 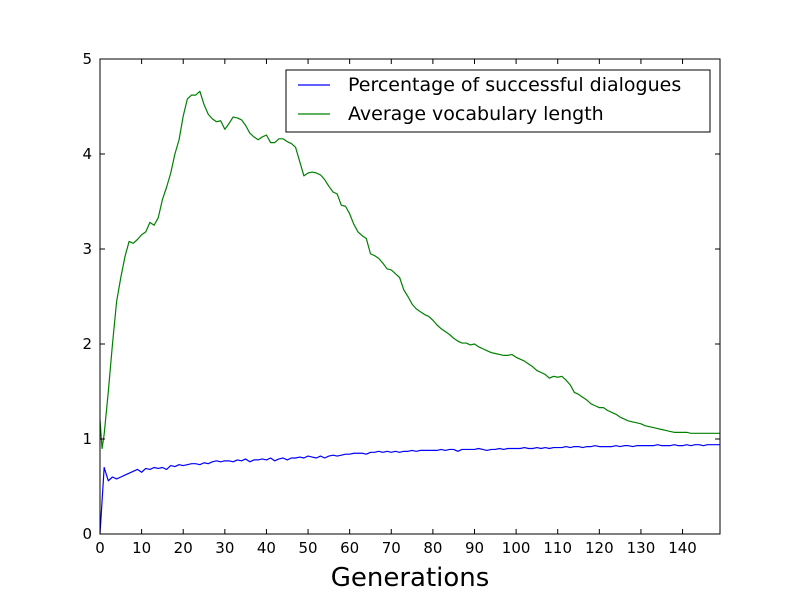 I want to click on x-tick-label: 60, so click(x=349, y=548).